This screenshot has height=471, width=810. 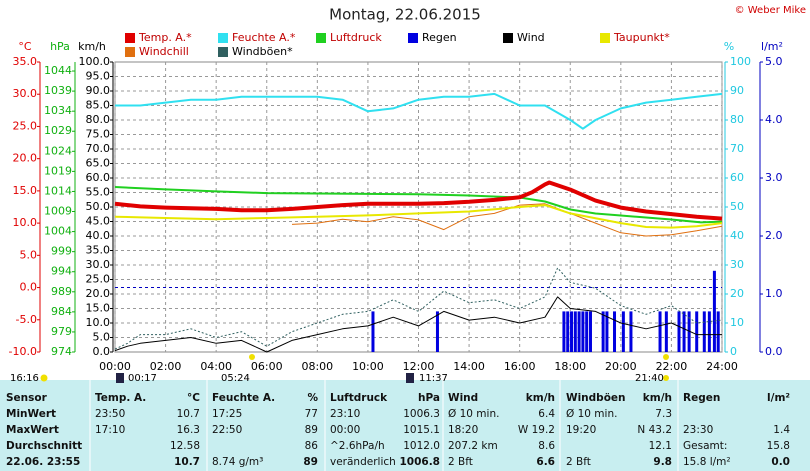 I want to click on y-tick-label: 989, so click(x=61, y=291).